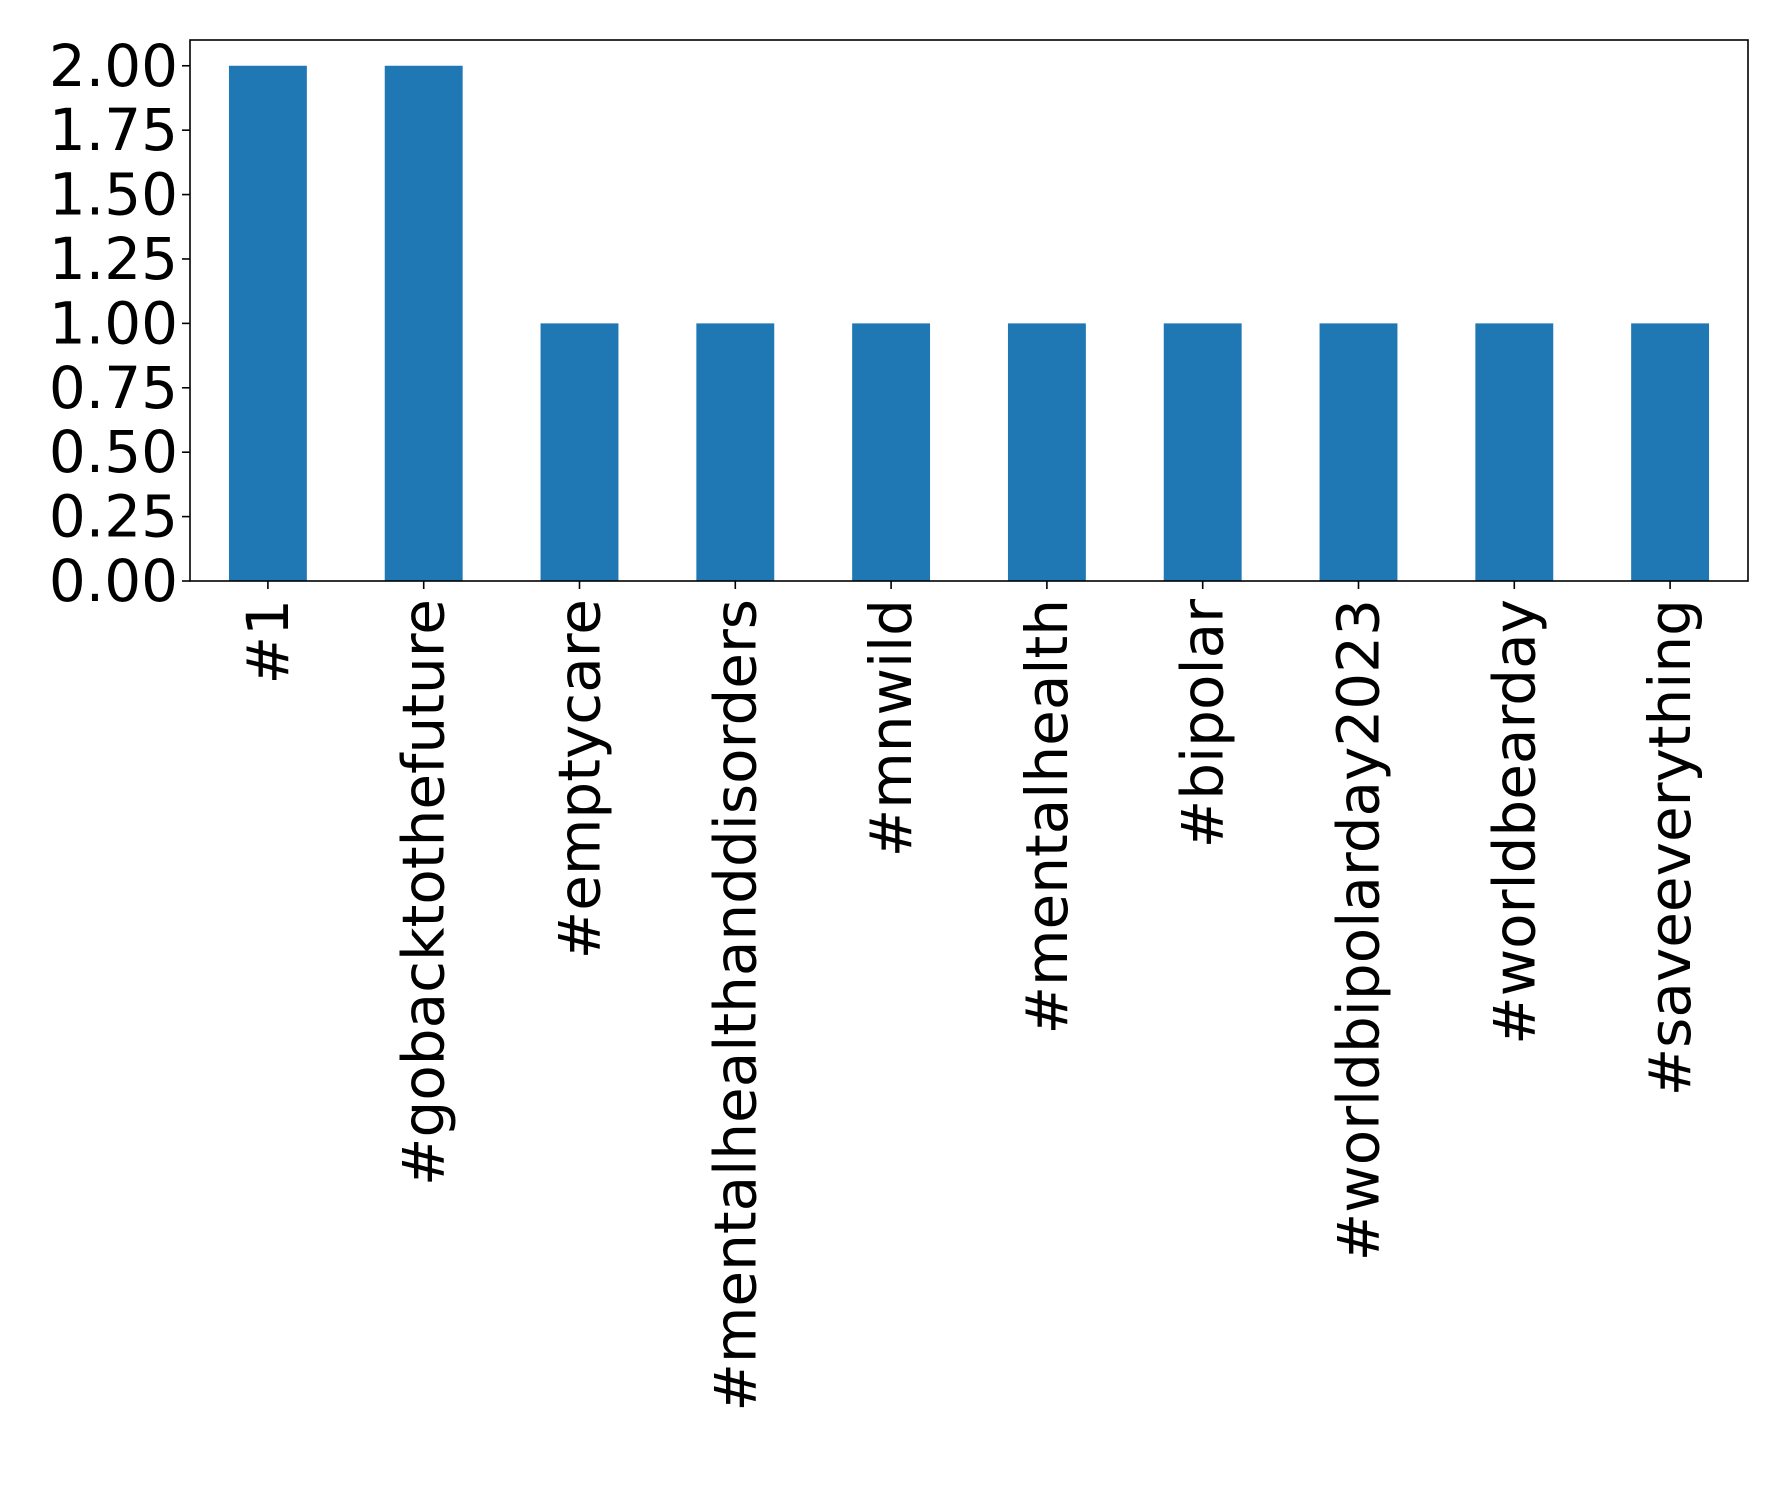 The height and width of the screenshot is (1503, 1778). I want to click on y-axis: 0.000.250.500.751.001.251.501.752.00, so click(119, 323).